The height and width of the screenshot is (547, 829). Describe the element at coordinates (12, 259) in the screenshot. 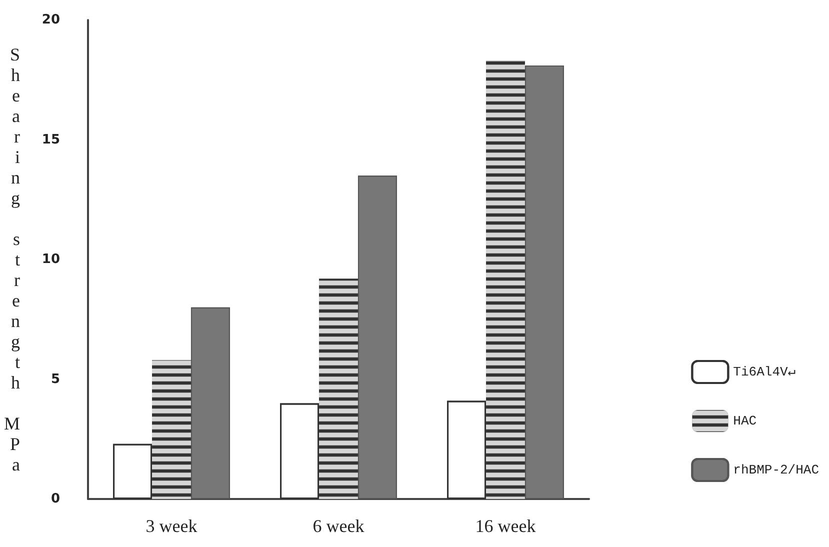

I see `text: Shearing strength MPa` at that location.